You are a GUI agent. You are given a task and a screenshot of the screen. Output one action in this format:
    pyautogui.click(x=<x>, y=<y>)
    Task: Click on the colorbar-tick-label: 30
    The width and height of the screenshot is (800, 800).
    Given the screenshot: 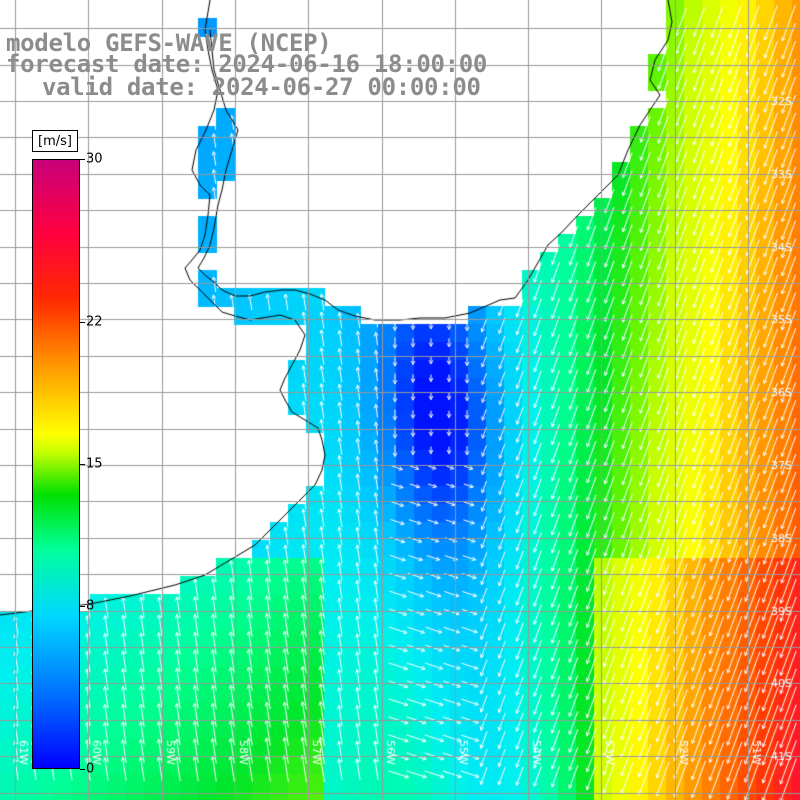 What is the action you would take?
    pyautogui.click(x=94, y=159)
    